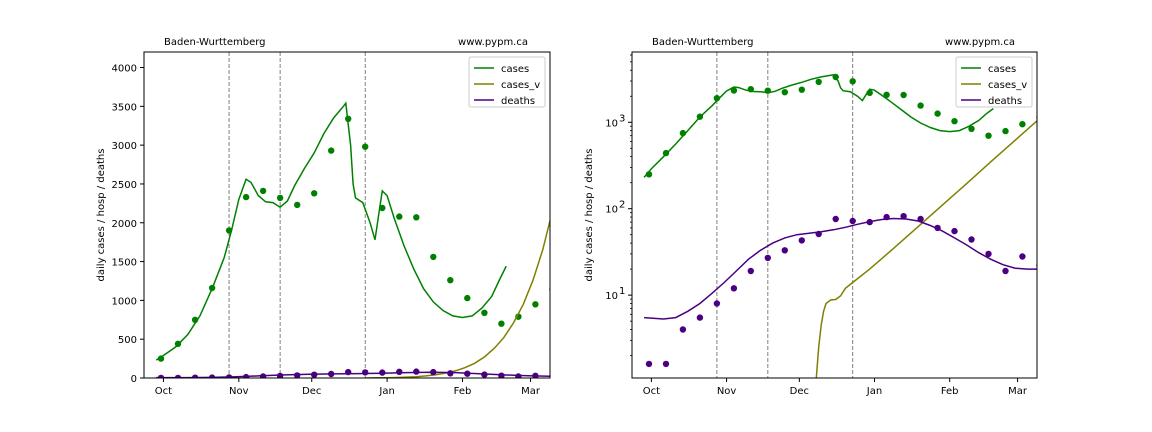  Describe the element at coordinates (799, 391) in the screenshot. I see `x-tick-label: Dec` at that location.